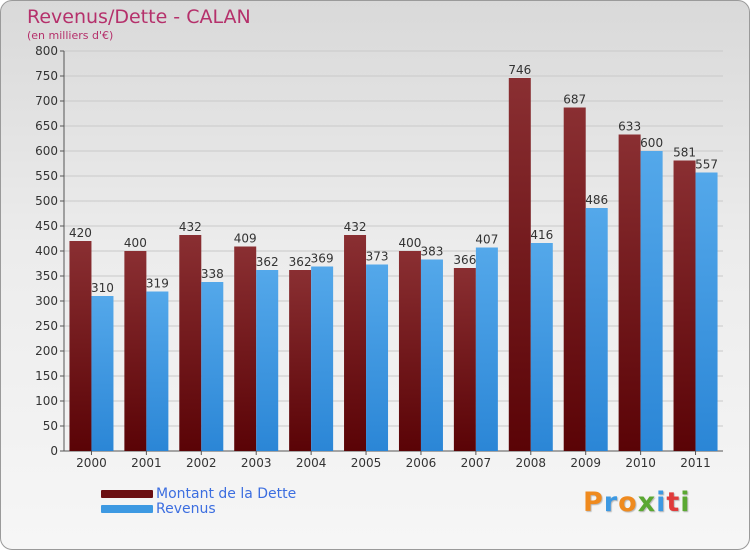  Describe the element at coordinates (201, 463) in the screenshot. I see `x-tick-label: 2002` at that location.